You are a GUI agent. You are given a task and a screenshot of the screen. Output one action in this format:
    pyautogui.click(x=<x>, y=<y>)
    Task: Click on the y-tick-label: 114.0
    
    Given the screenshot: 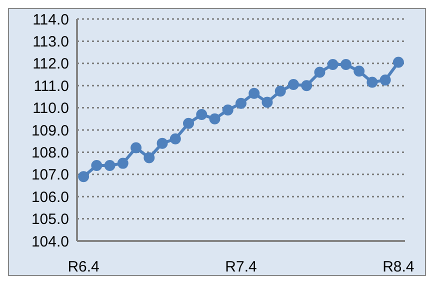 What is the action you would take?
    pyautogui.click(x=50, y=19)
    